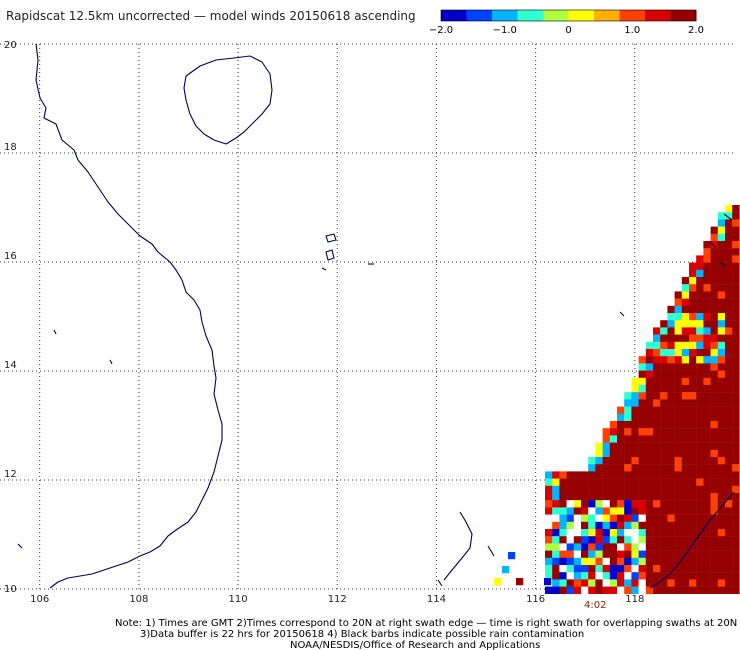  Describe the element at coordinates (632, 30) in the screenshot. I see `colorbar-tick-label: 1.0` at that location.